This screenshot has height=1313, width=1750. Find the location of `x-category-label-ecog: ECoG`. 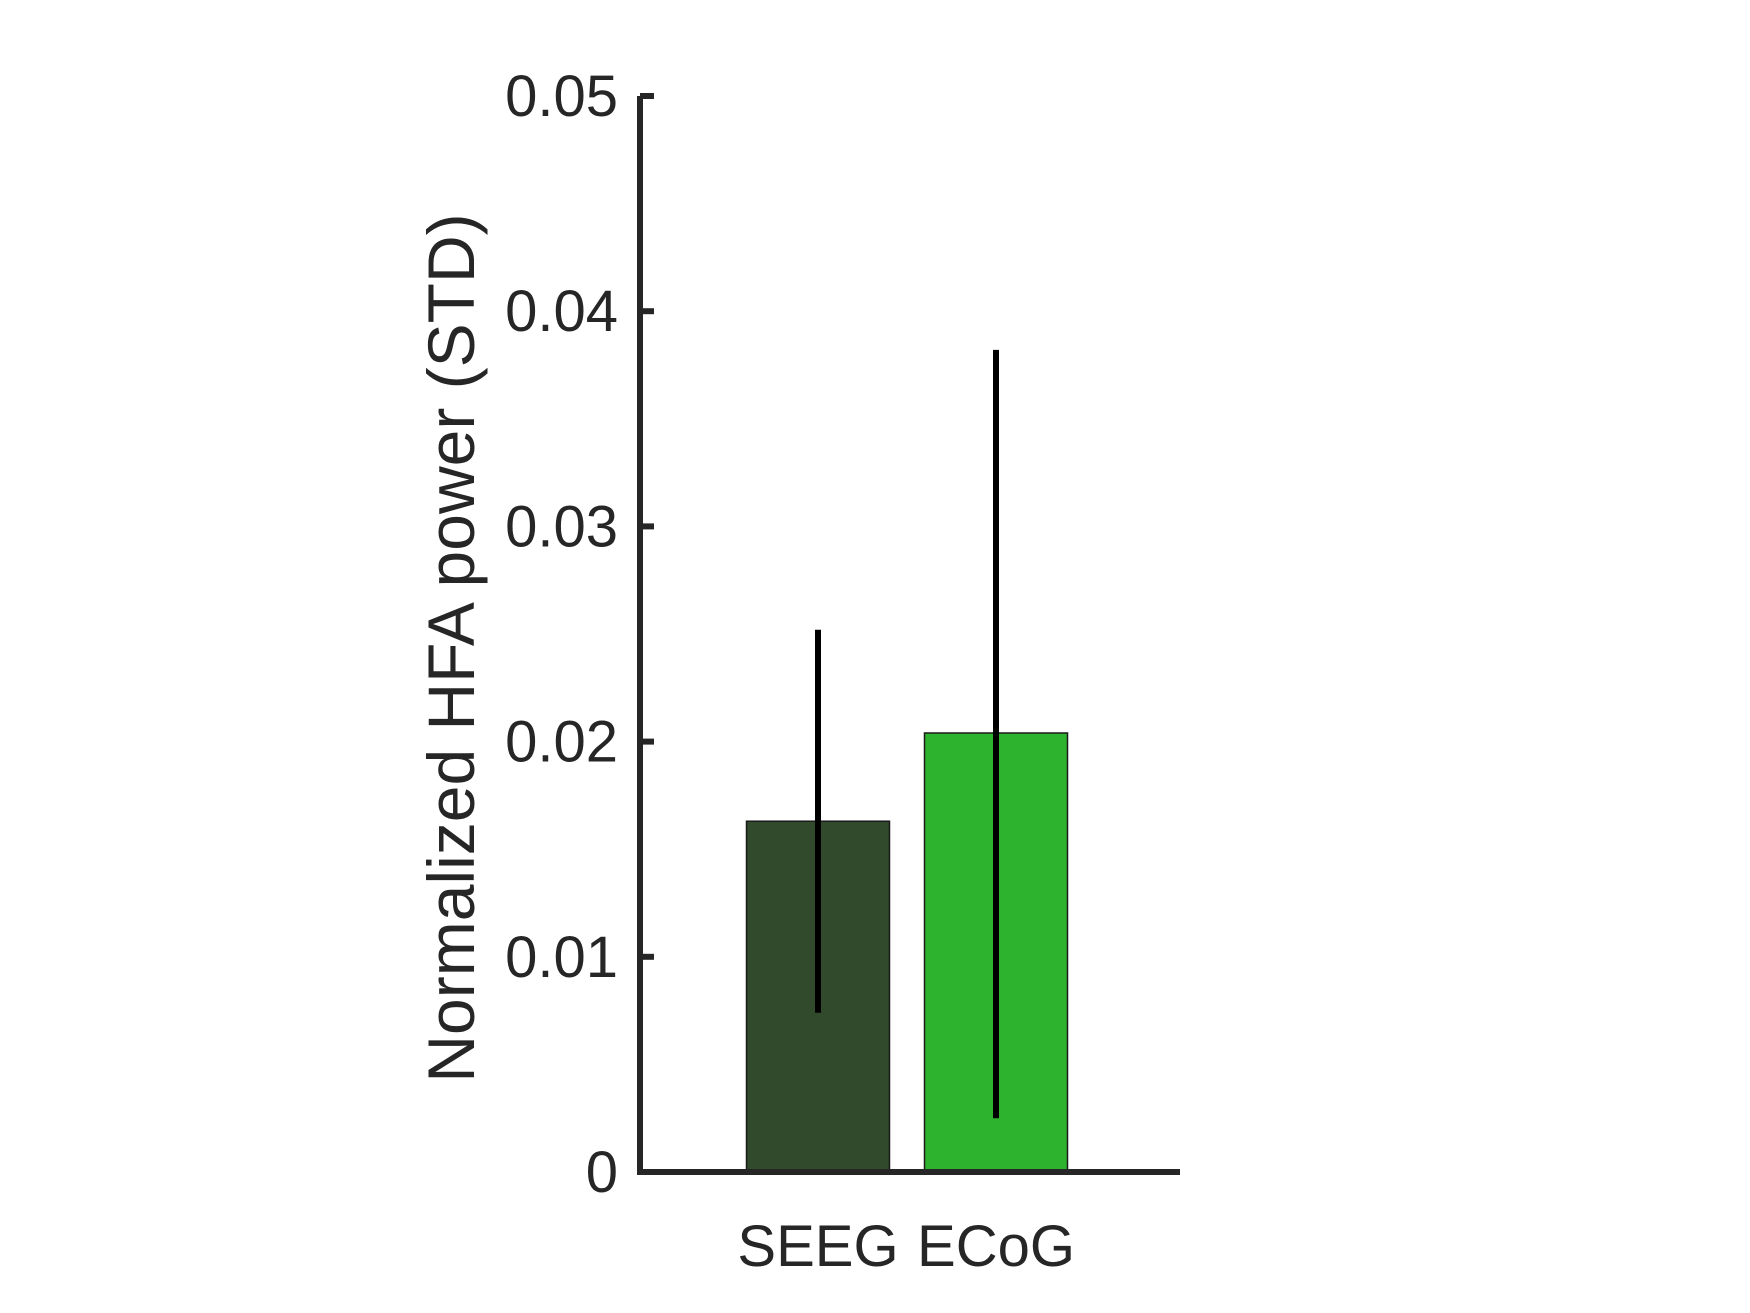

x-category-label-ecog: ECoG is located at coordinates (996, 1246).